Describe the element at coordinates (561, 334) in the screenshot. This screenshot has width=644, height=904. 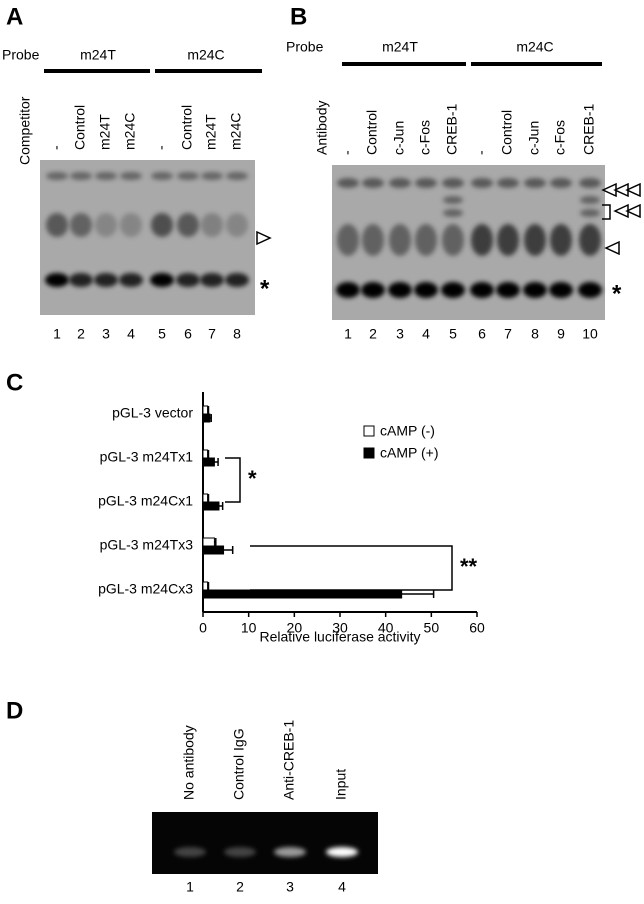
I see `lane-number: 9` at that location.